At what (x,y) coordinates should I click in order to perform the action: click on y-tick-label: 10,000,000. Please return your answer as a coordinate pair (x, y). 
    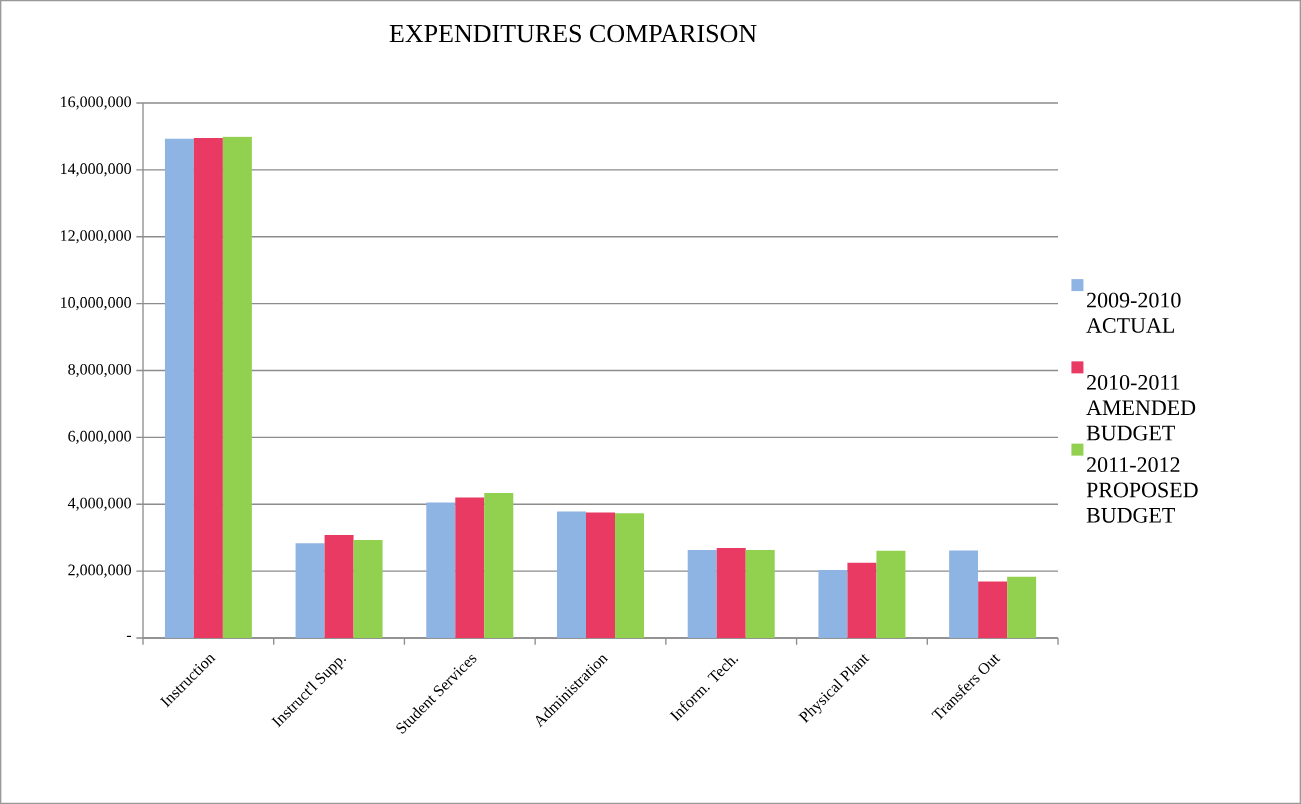
    Looking at the image, I should click on (96, 304).